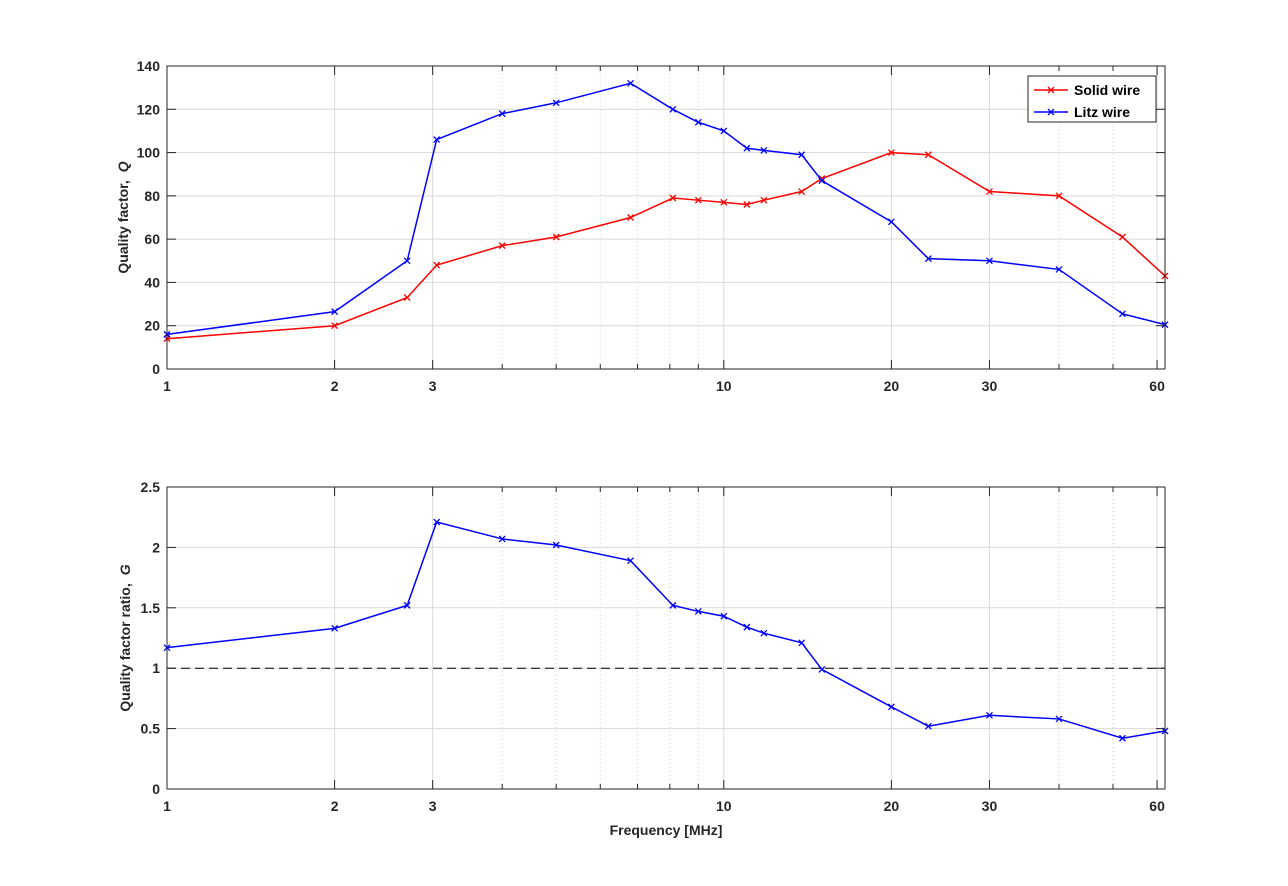  What do you see at coordinates (156, 547) in the screenshot?
I see `y-tick-label: 2` at bounding box center [156, 547].